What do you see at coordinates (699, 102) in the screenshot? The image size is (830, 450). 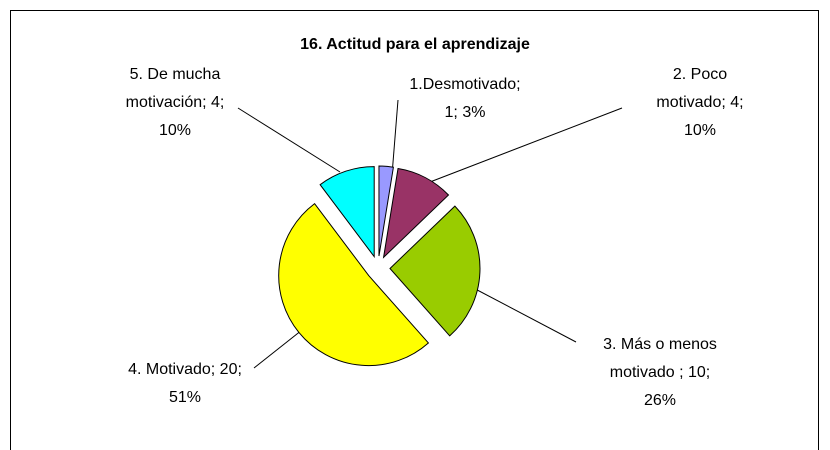 I see `data-label: motivado; 4;` at bounding box center [699, 102].